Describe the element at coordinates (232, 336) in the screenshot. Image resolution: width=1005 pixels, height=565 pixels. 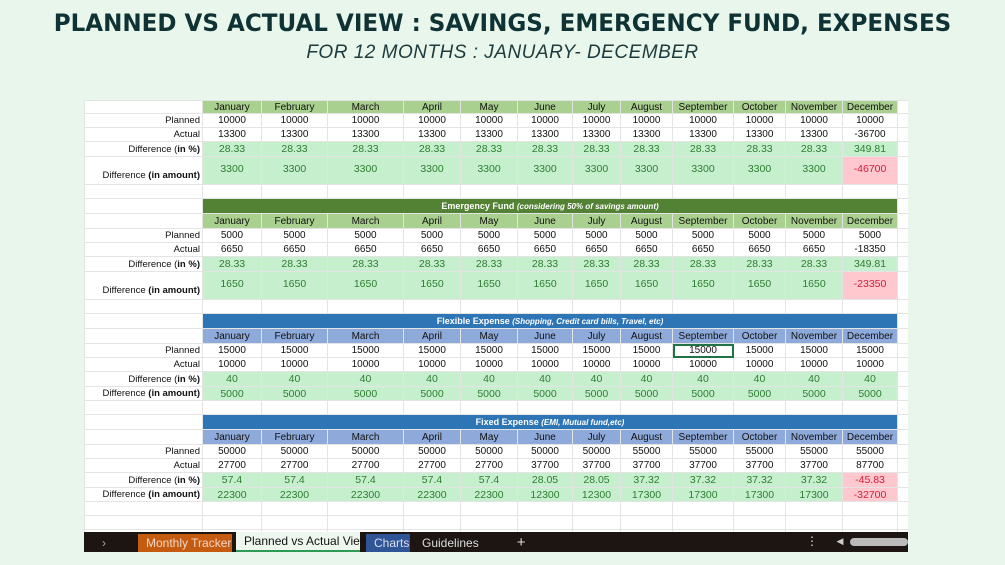
I see `month-header: January` at that location.